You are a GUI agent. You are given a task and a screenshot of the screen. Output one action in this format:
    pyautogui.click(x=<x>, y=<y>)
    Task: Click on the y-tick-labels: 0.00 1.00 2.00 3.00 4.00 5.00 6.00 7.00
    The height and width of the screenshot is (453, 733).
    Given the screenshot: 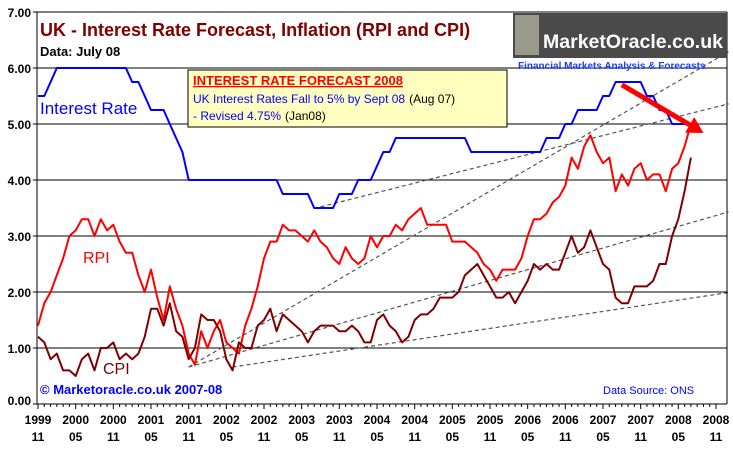 What is the action you would take?
    pyautogui.click(x=20, y=207)
    